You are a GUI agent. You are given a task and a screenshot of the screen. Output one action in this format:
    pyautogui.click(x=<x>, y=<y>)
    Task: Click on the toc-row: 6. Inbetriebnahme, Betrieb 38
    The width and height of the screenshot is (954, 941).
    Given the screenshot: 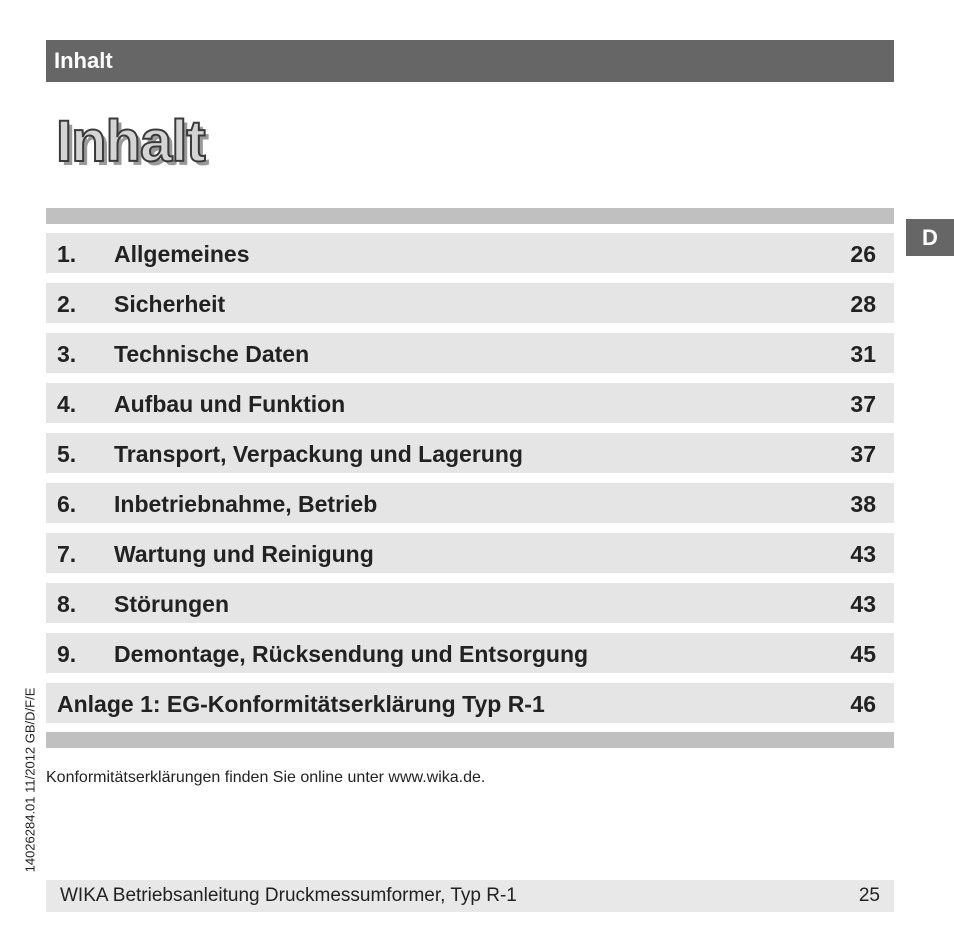 What is the action you would take?
    pyautogui.click(x=470, y=503)
    